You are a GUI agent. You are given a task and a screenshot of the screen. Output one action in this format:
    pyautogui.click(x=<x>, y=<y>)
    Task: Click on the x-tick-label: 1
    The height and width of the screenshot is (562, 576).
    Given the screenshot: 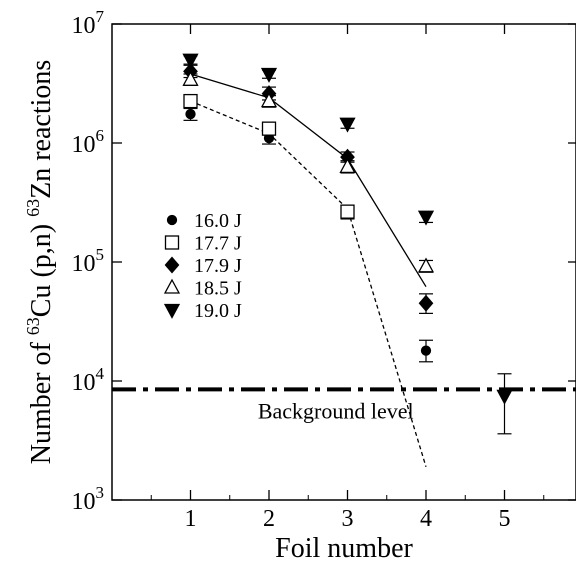 What is the action you would take?
    pyautogui.click(x=191, y=519)
    